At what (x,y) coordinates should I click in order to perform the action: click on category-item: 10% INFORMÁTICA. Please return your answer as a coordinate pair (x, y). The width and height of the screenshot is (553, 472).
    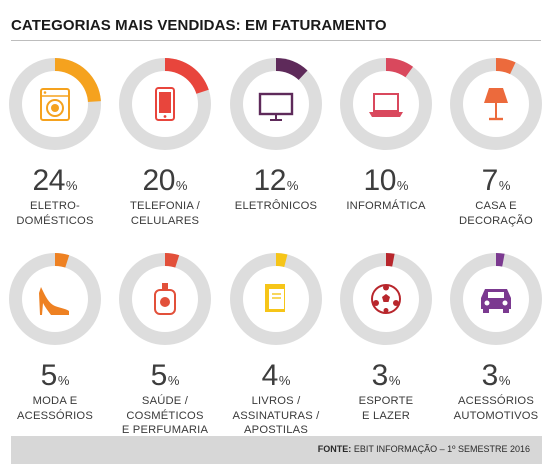
    Looking at the image, I should click on (386, 148).